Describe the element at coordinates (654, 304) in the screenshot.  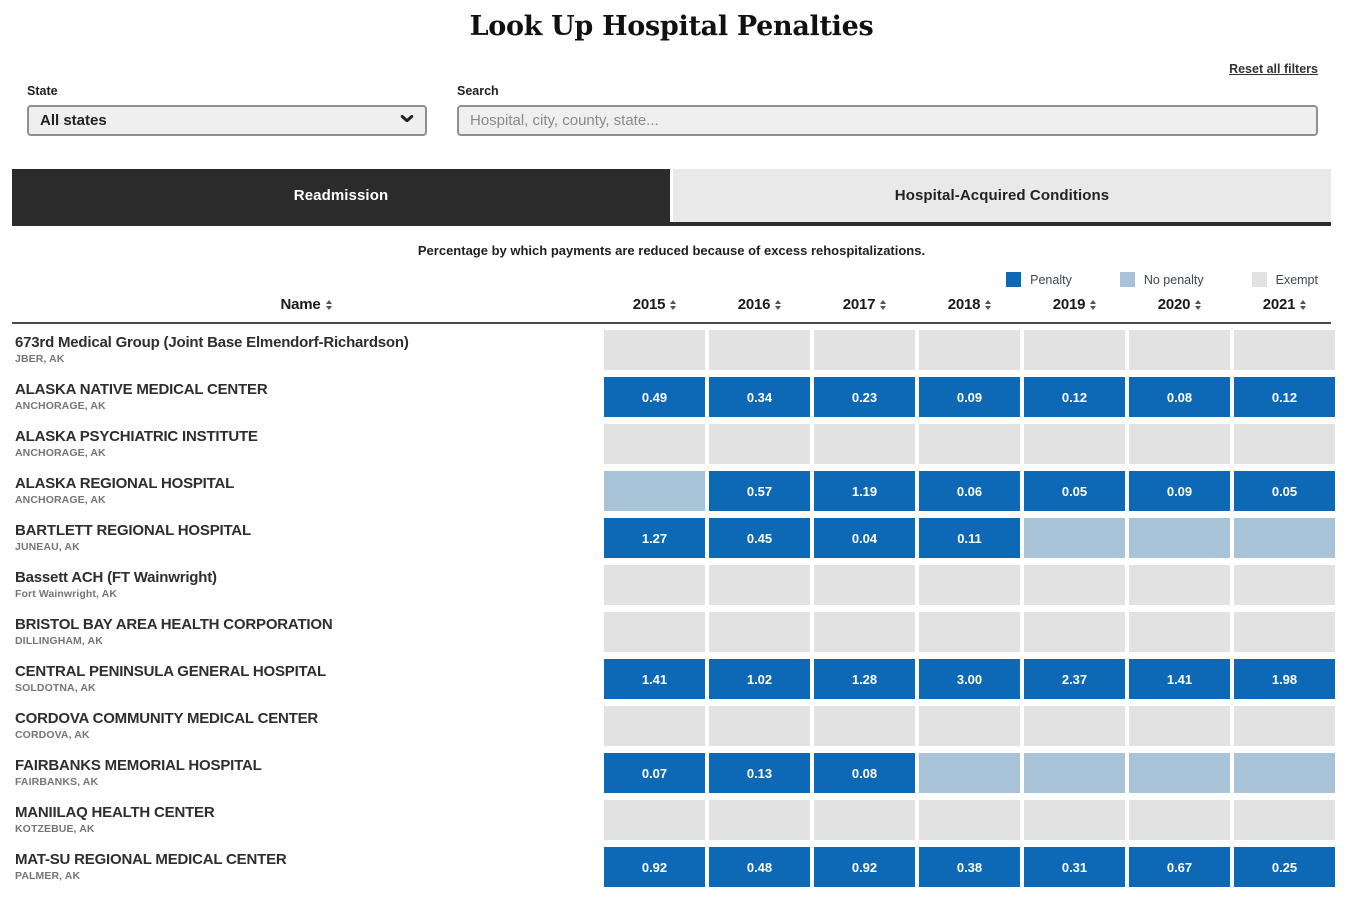
I see `column-header-year: 2015` at that location.